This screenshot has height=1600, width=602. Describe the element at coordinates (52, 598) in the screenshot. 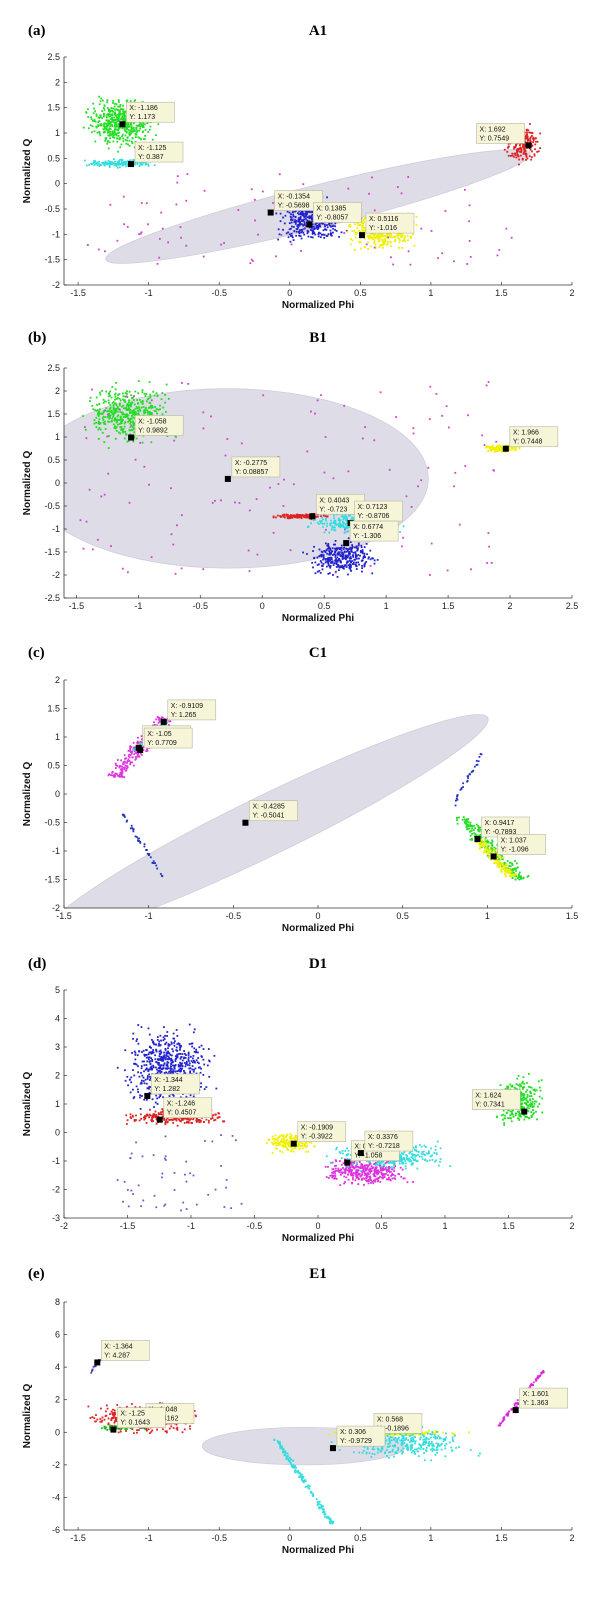

I see `y-tick-label: -2.5` at that location.